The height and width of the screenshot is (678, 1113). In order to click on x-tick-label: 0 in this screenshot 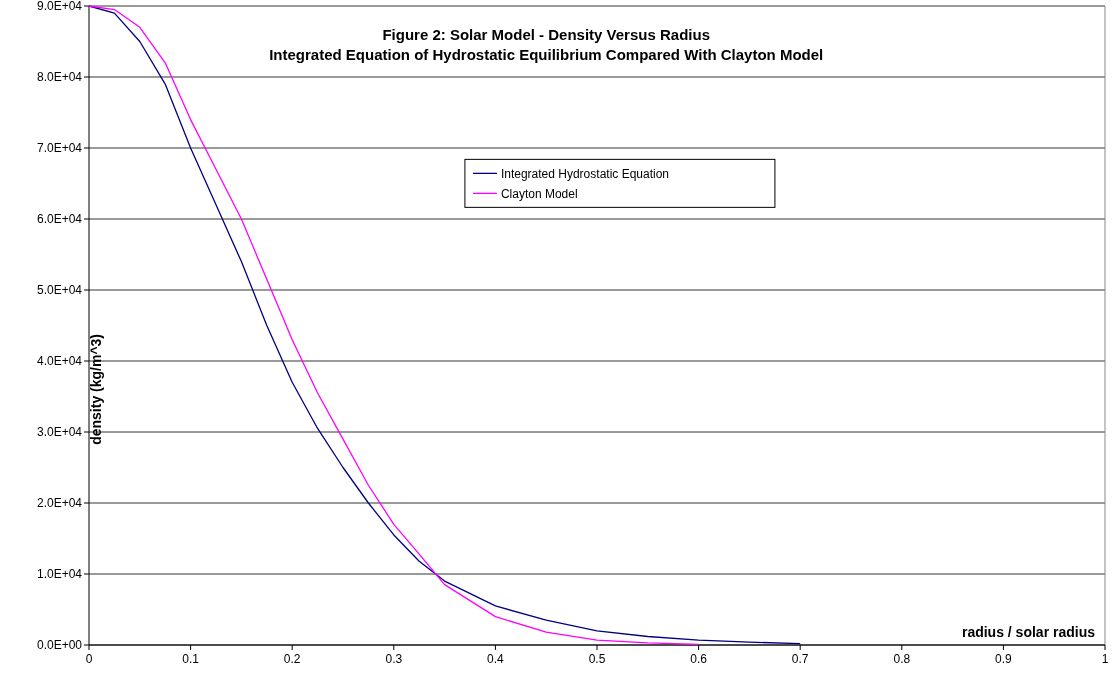, I will do `click(89, 659)`.